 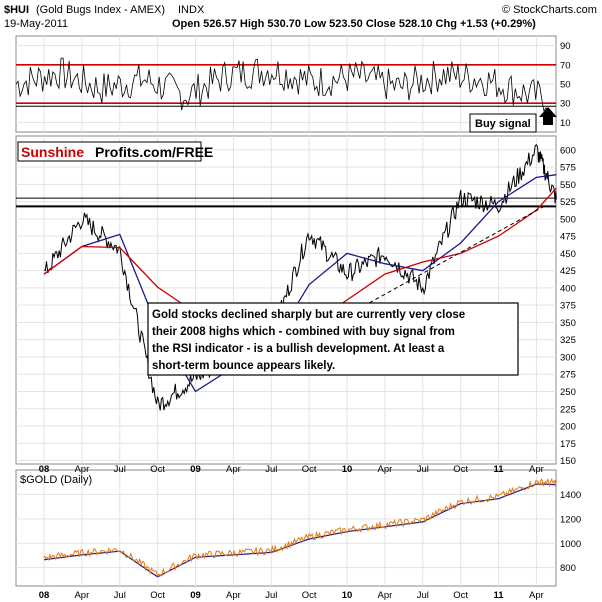 I want to click on gold-y-tick-label: 1400, so click(x=570, y=495).